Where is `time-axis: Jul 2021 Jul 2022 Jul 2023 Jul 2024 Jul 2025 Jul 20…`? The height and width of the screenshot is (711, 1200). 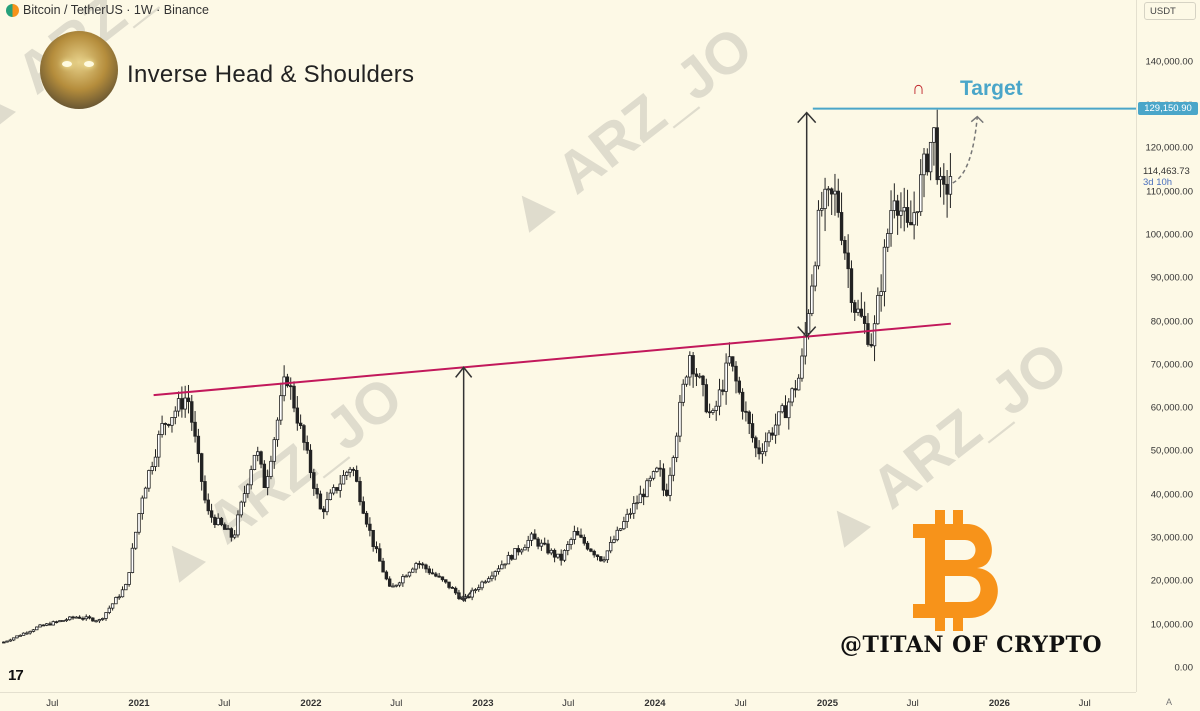 time-axis: Jul 2021 Jul 2022 Jul 2023 Jul 2024 Jul 2025 Jul 20… is located at coordinates (568, 701).